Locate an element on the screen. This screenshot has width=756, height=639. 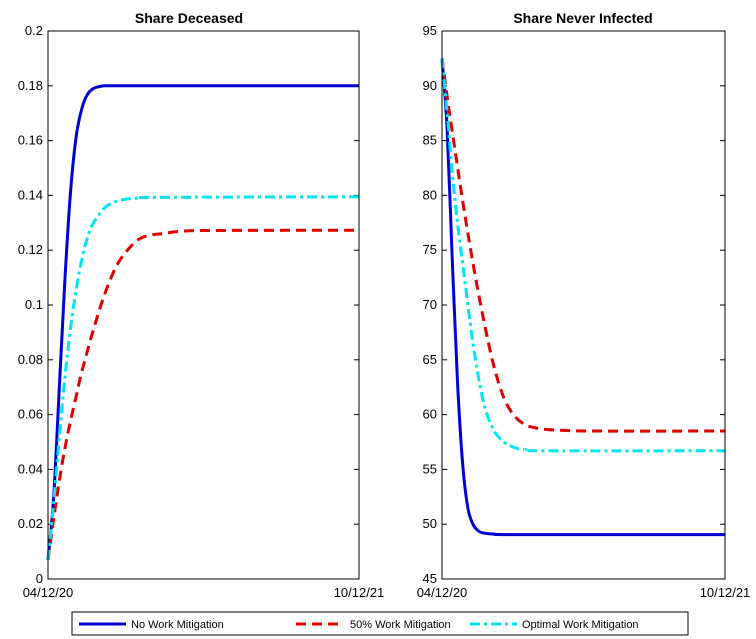
y-tick-label: 50 is located at coordinates (430, 523).